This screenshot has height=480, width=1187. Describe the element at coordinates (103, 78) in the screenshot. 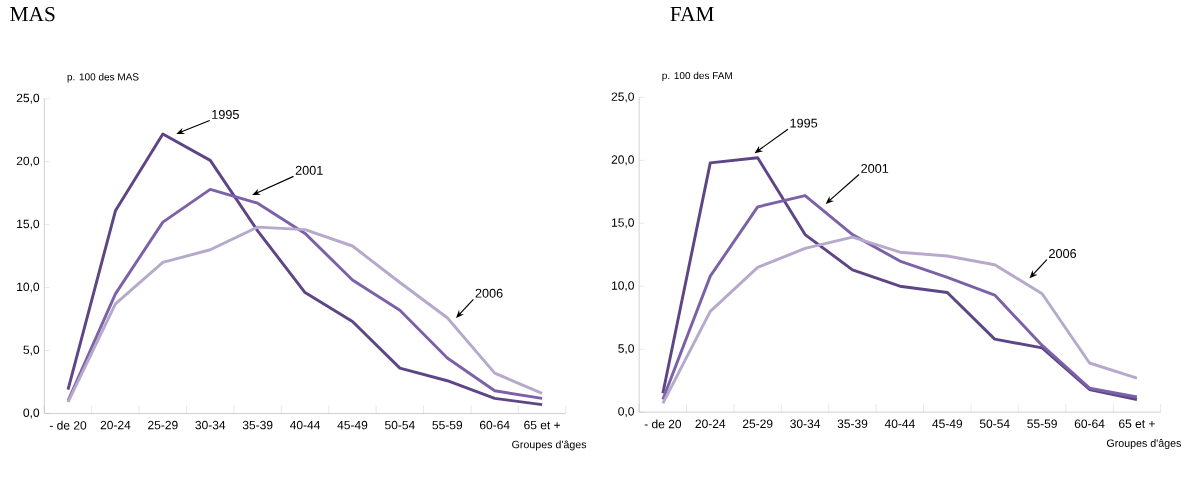

I see `y-axis-title: p. 100 des MAS` at that location.